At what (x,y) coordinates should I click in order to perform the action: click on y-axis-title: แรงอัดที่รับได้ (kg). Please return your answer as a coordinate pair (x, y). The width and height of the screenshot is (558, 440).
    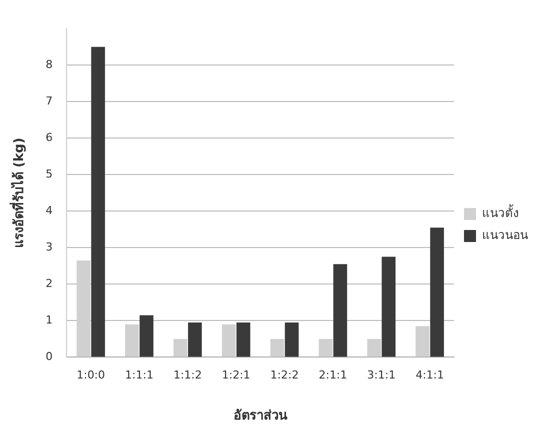
    Looking at the image, I should click on (18, 193).